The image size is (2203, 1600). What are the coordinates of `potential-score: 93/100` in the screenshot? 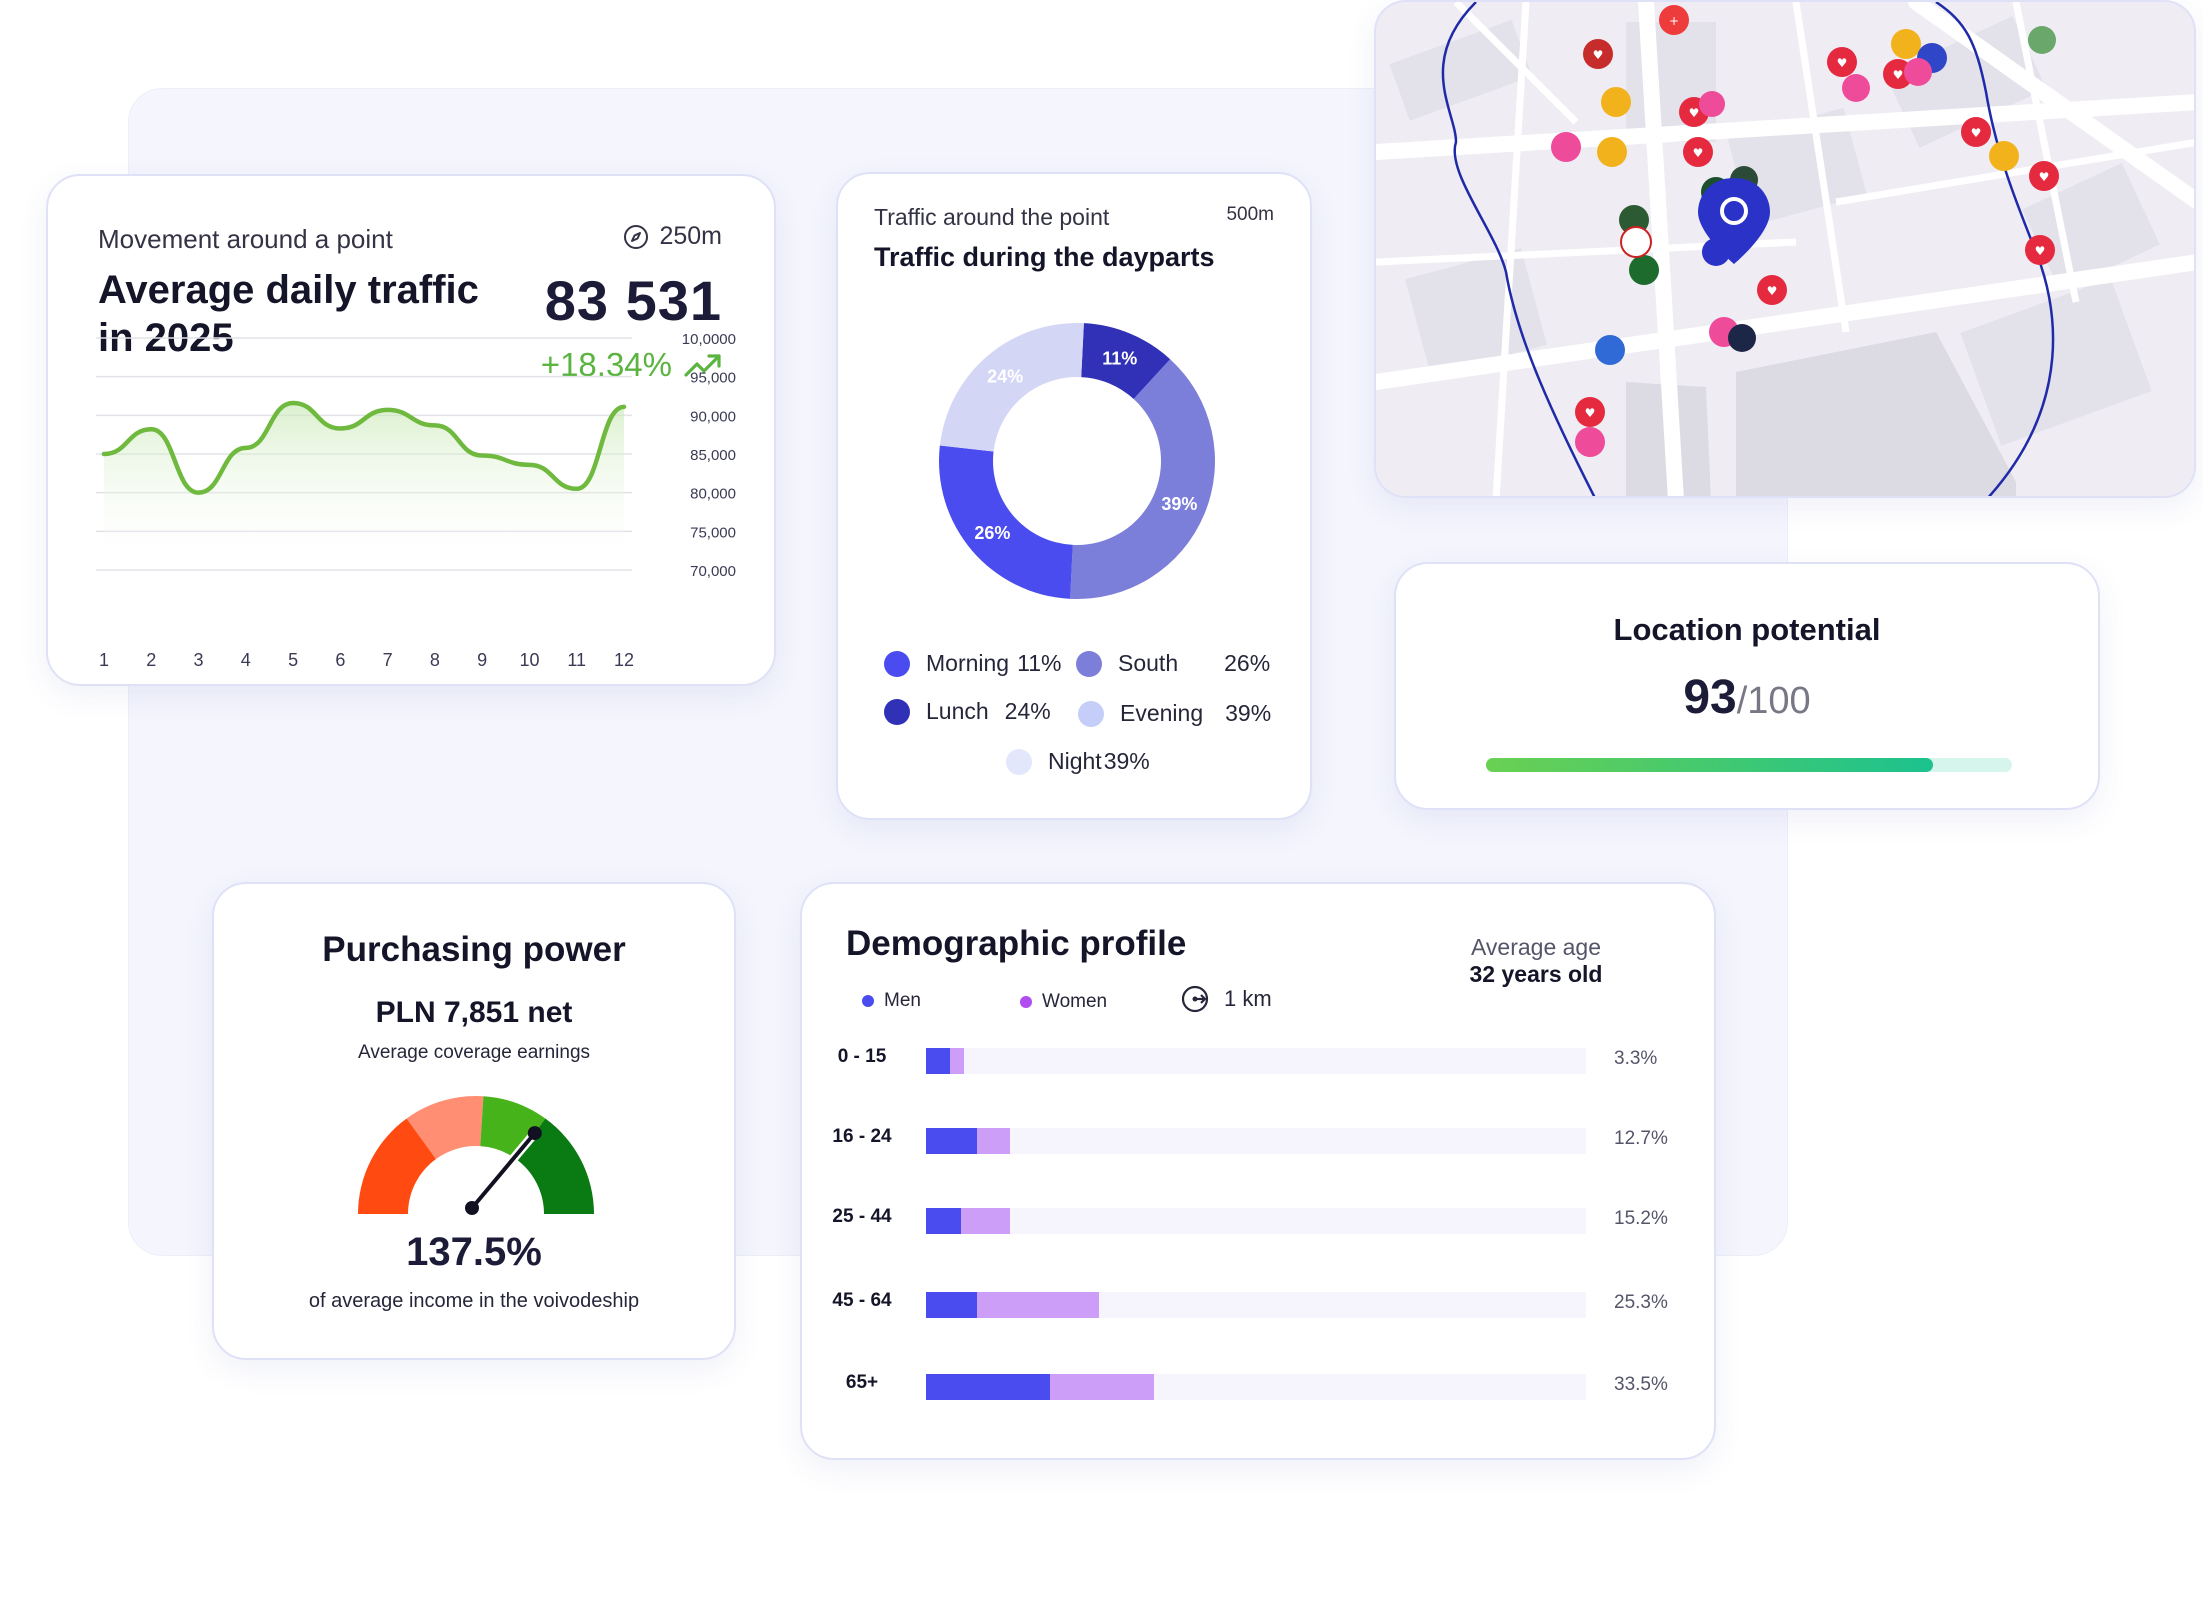 It's located at (1747, 697).